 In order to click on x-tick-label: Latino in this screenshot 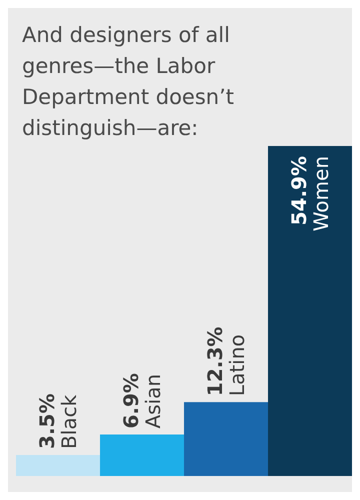, I will do `click(237, 365)`.